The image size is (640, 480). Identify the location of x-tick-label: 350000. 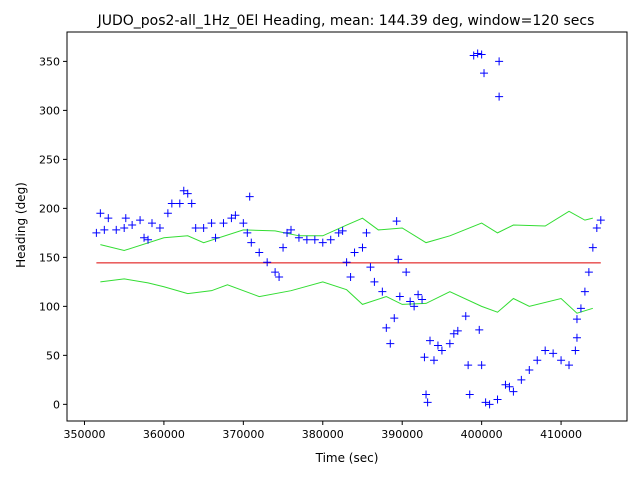
(84, 434).